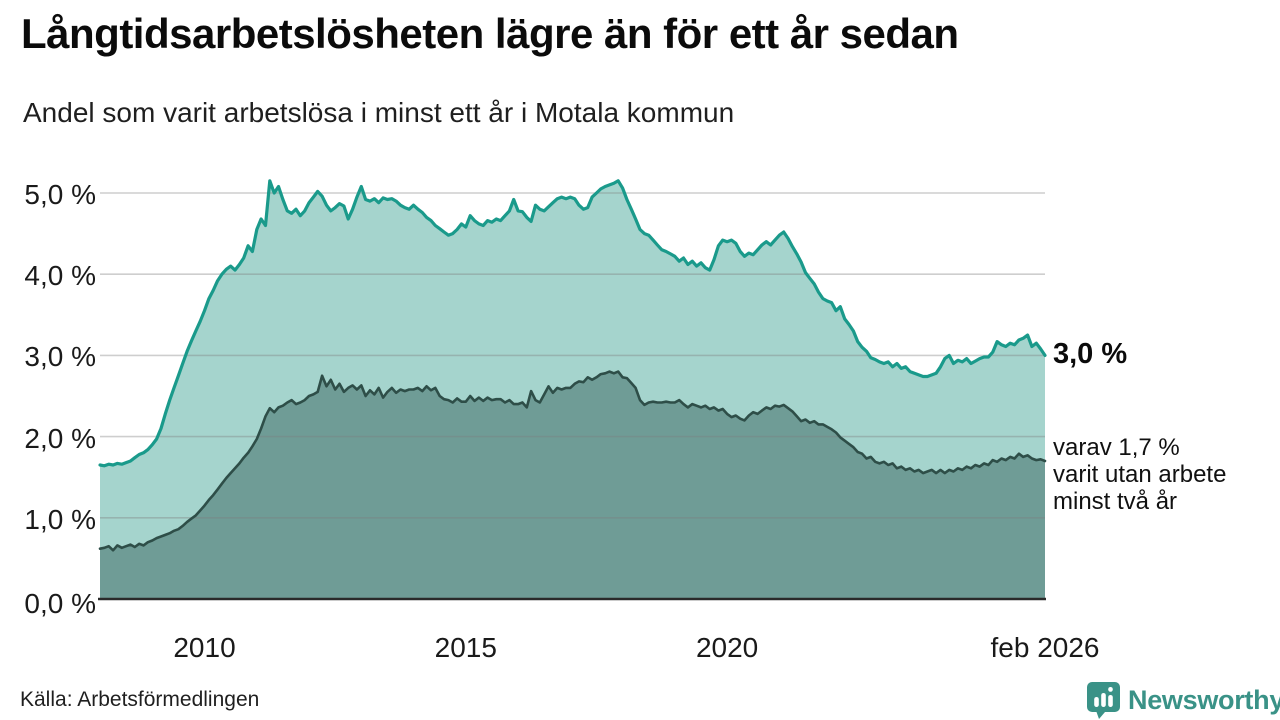  What do you see at coordinates (204, 647) in the screenshot?
I see `x-axis-label: 2010` at bounding box center [204, 647].